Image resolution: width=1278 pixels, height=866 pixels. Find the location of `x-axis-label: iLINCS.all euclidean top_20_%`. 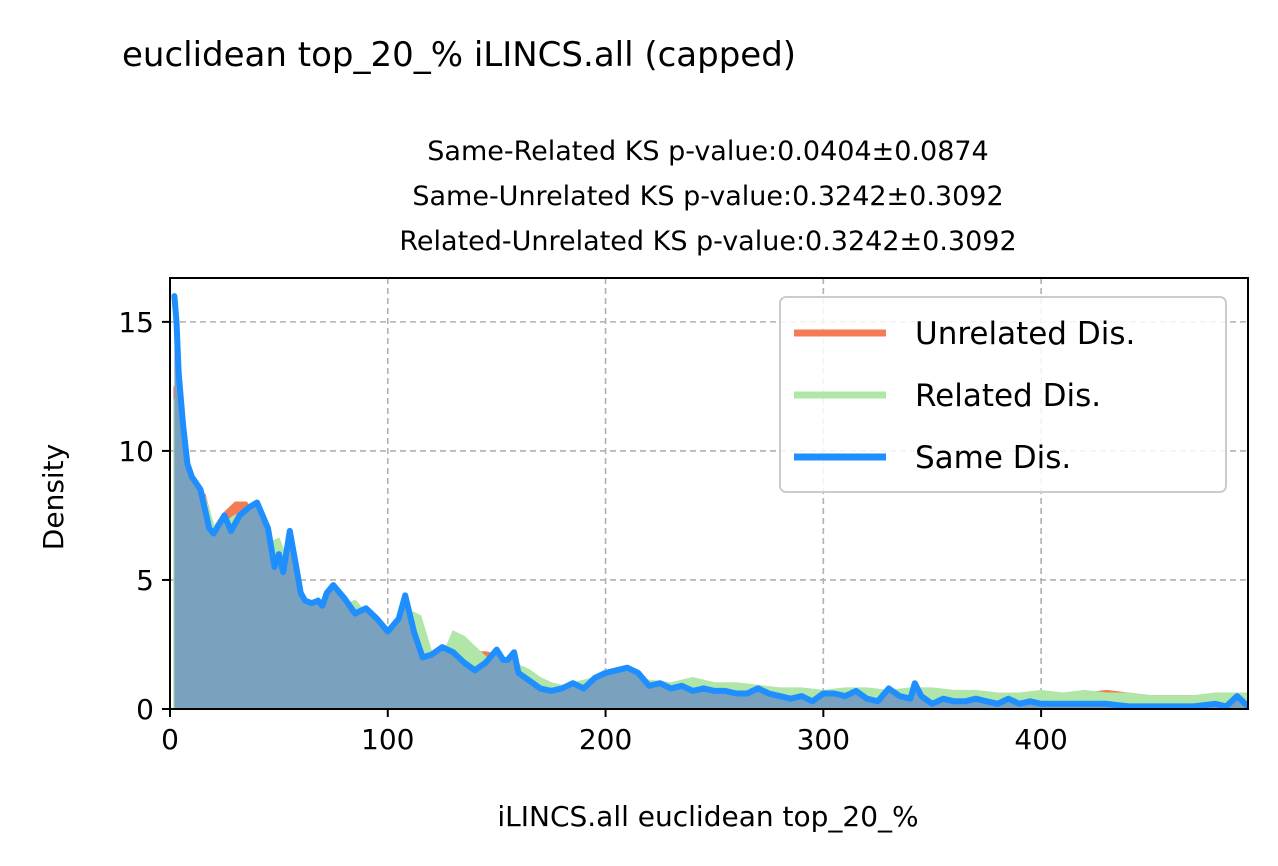

x-axis-label: iLINCS.all euclidean top_20_% is located at coordinates (707, 816).